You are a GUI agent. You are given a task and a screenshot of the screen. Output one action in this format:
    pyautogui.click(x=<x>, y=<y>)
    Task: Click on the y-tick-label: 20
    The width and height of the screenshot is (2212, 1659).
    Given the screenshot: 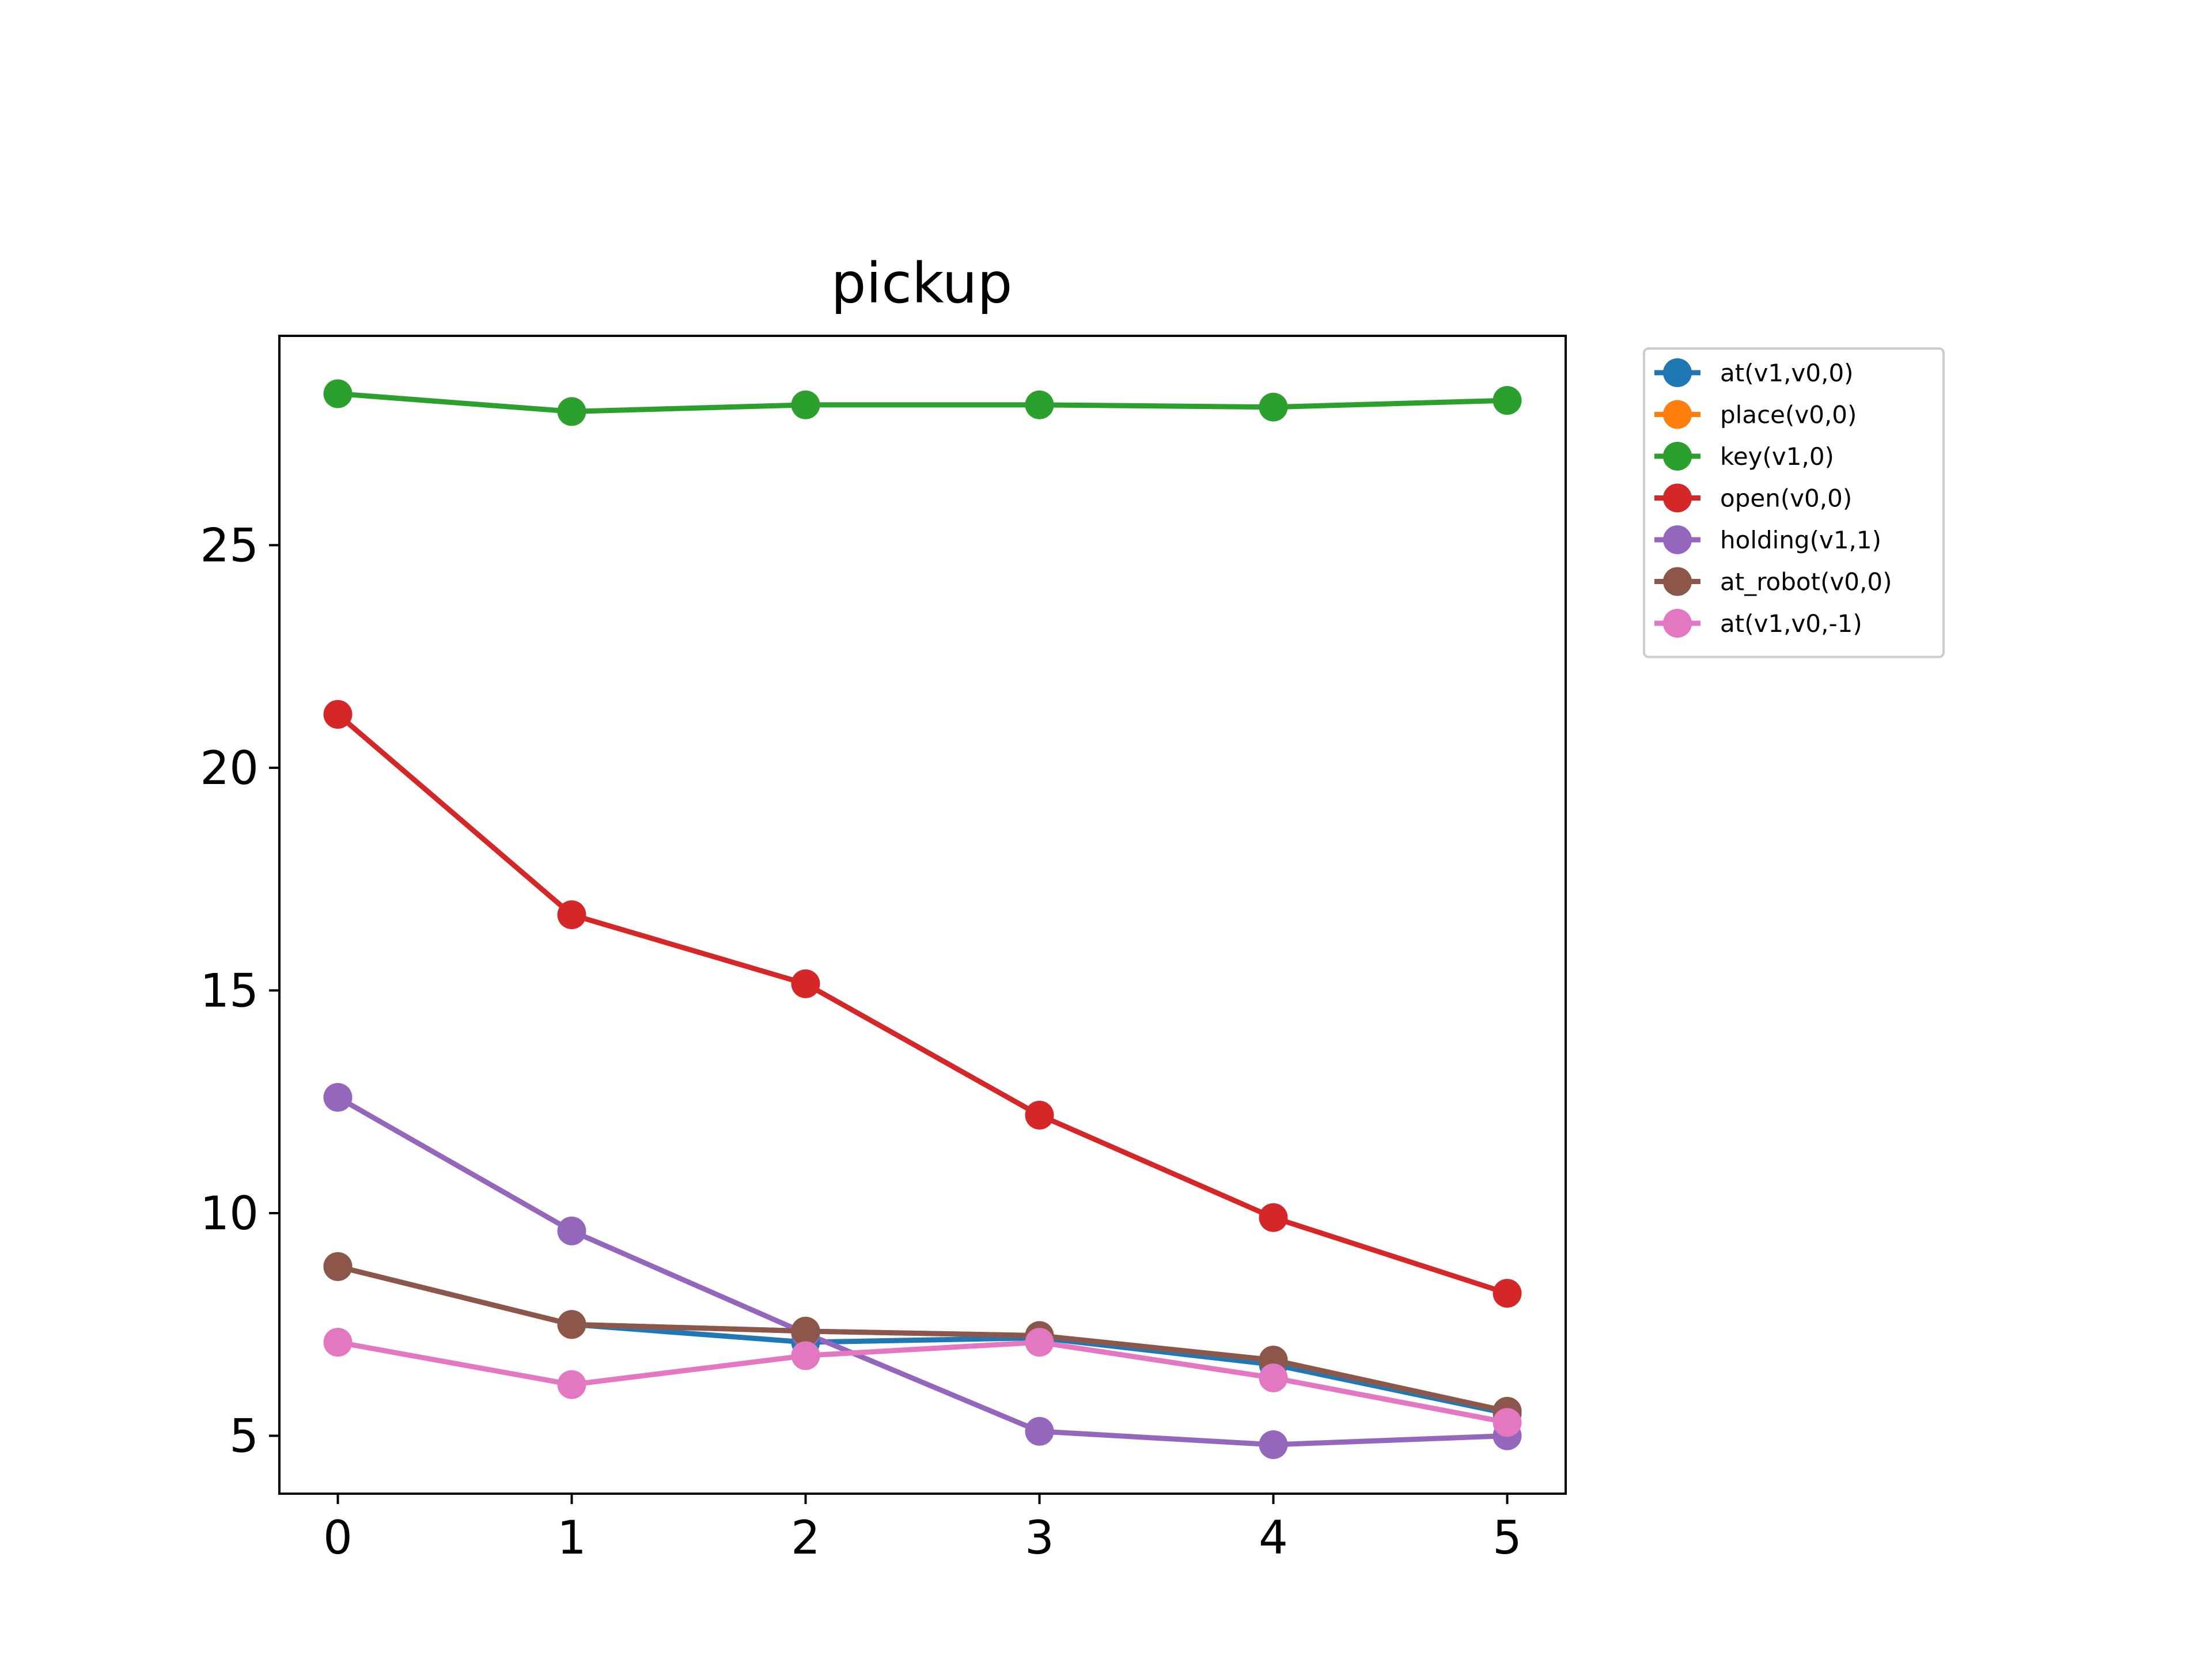 What is the action you would take?
    pyautogui.click(x=229, y=768)
    